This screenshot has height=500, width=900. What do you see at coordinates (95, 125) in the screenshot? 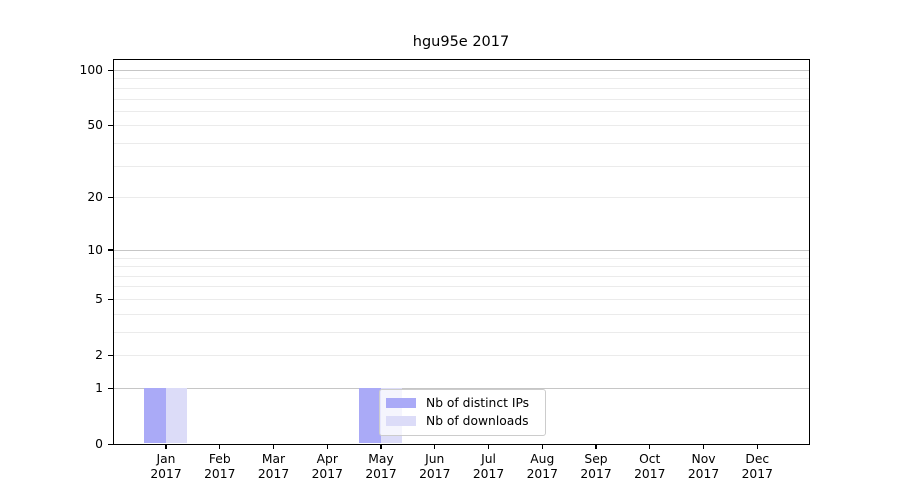
I see `y-tick-label-50: 50` at bounding box center [95, 125].